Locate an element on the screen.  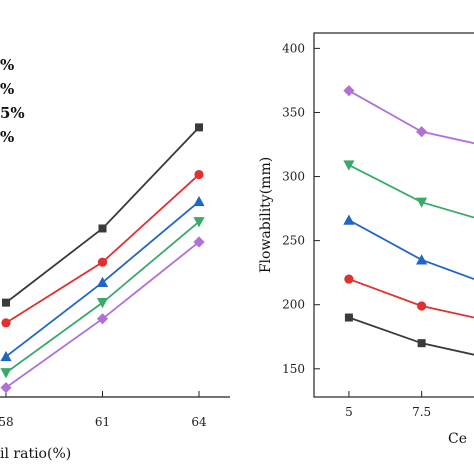
left-x-axis-label: il ratio(%) is located at coordinates (35, 454).